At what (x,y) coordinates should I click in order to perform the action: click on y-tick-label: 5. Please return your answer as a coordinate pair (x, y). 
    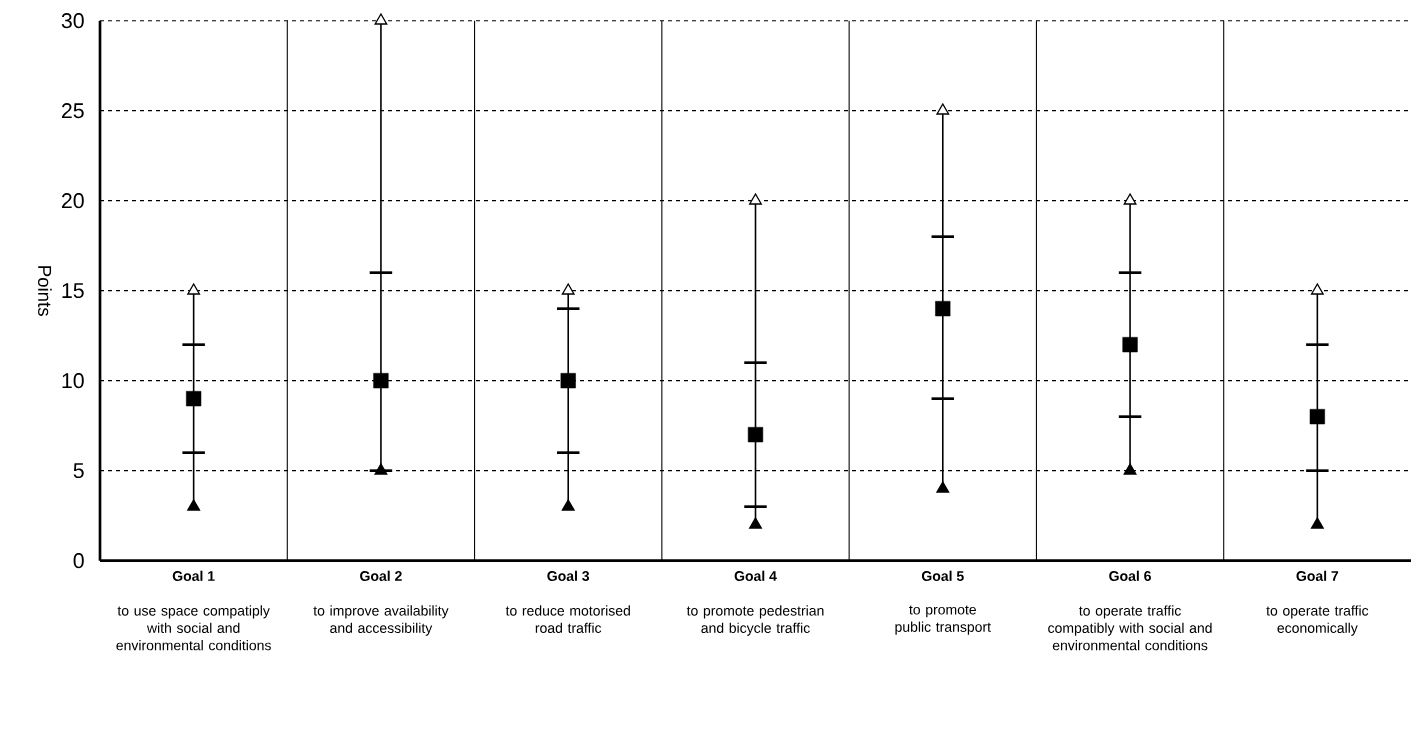
    Looking at the image, I should click on (78, 471).